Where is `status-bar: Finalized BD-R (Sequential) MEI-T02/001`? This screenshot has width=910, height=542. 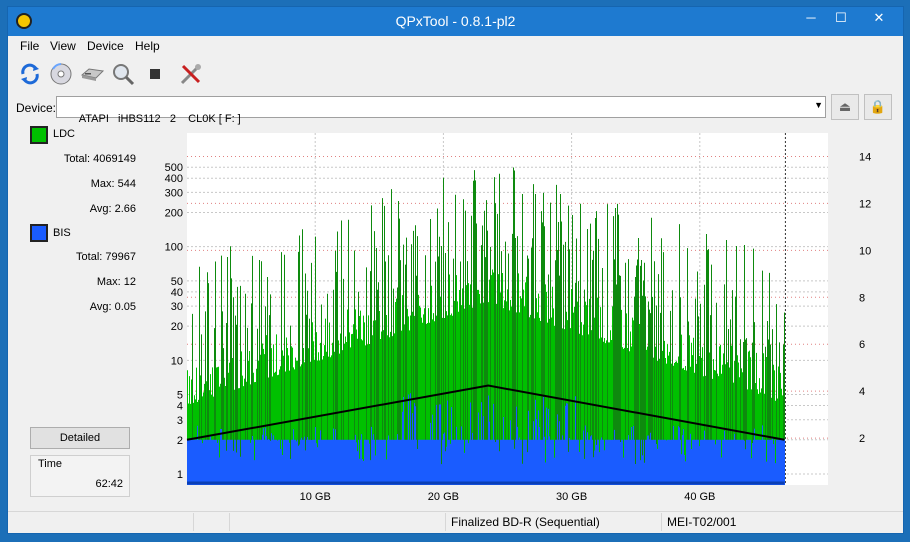
status-bar: Finalized BD-R (Sequential) MEI-T02/001 is located at coordinates (455, 521).